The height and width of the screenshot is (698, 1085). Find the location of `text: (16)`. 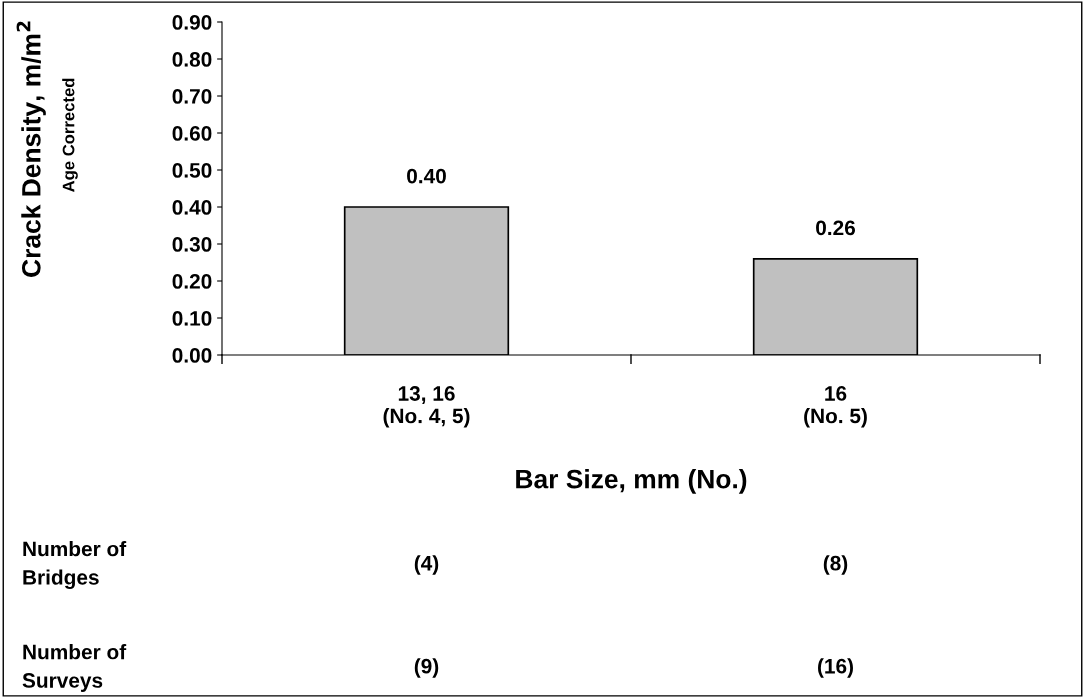

text: (16) is located at coordinates (835, 668).